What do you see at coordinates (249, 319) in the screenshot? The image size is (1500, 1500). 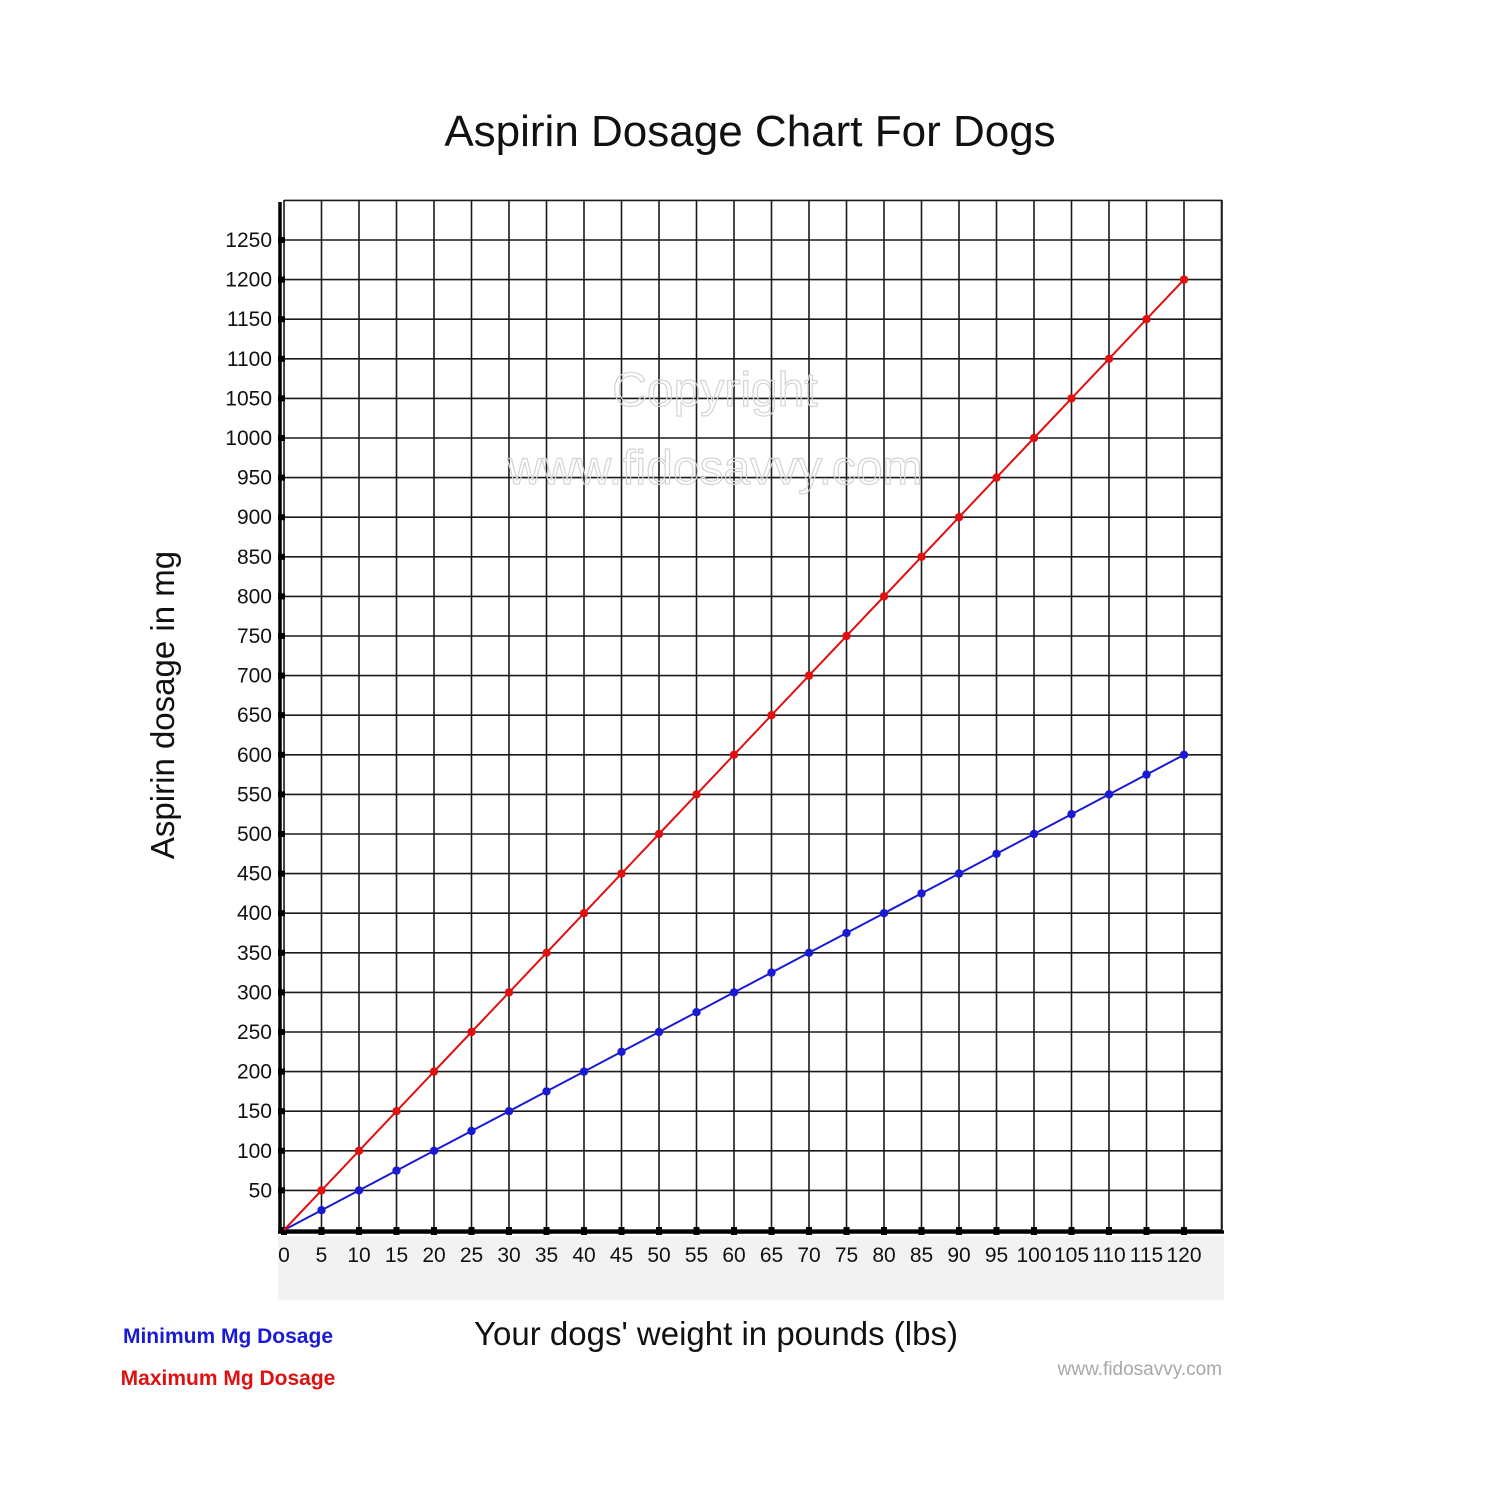 I see `y-tick-label: 1150` at bounding box center [249, 319].